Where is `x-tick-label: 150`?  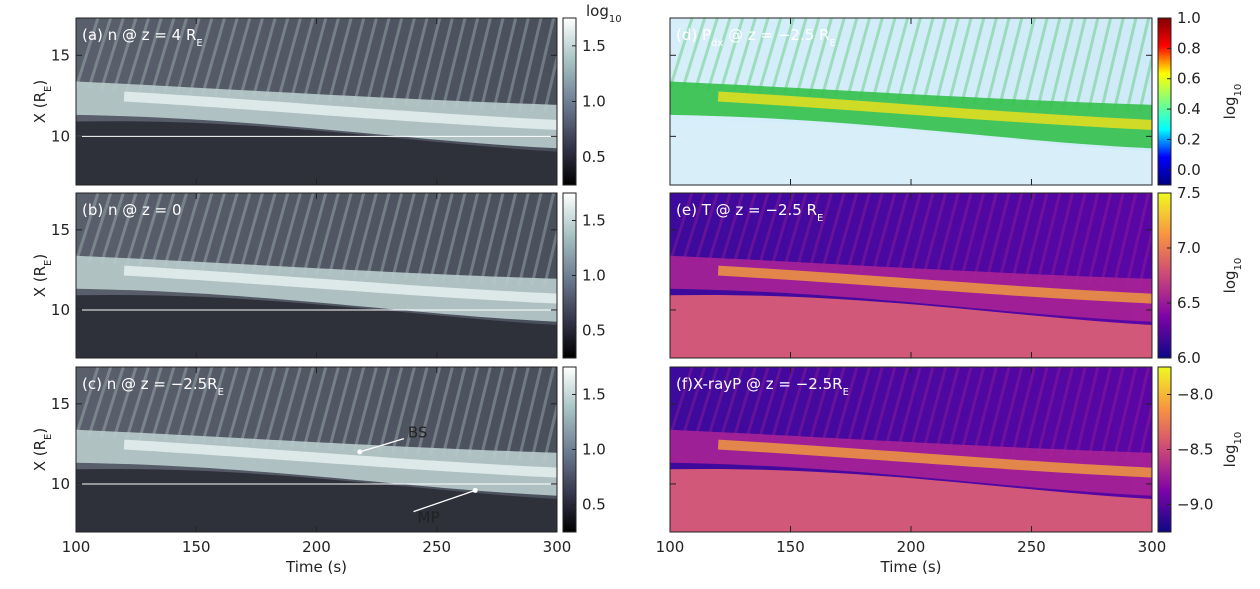
x-tick-label: 150 is located at coordinates (790, 547).